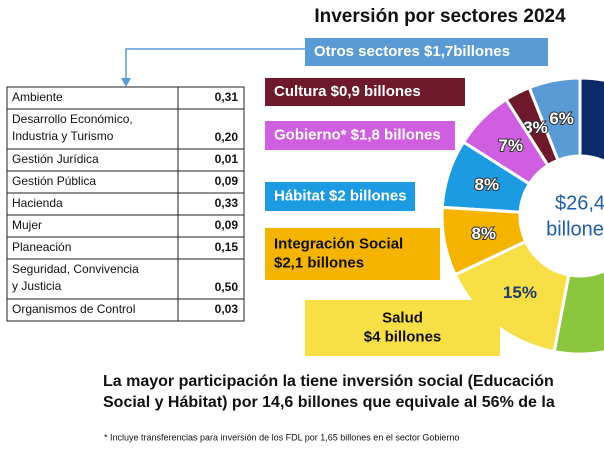 This screenshot has height=453, width=604. Describe the element at coordinates (75, 269) in the screenshot. I see `table-name: Seguridad, Convivencia` at that location.